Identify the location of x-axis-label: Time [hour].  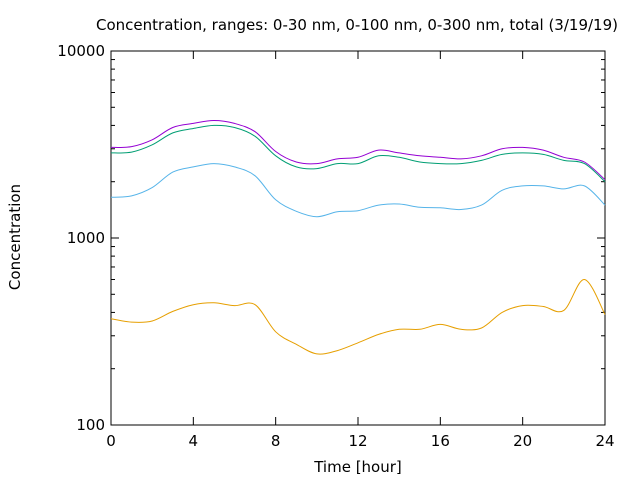
(357, 467).